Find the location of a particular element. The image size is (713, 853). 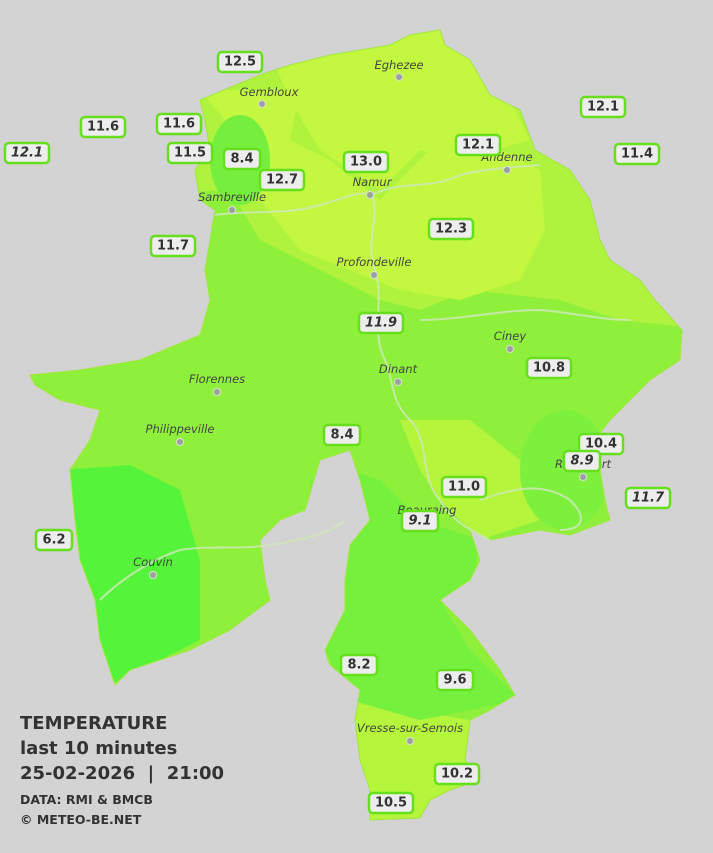

station: 12.5 is located at coordinates (240, 62).